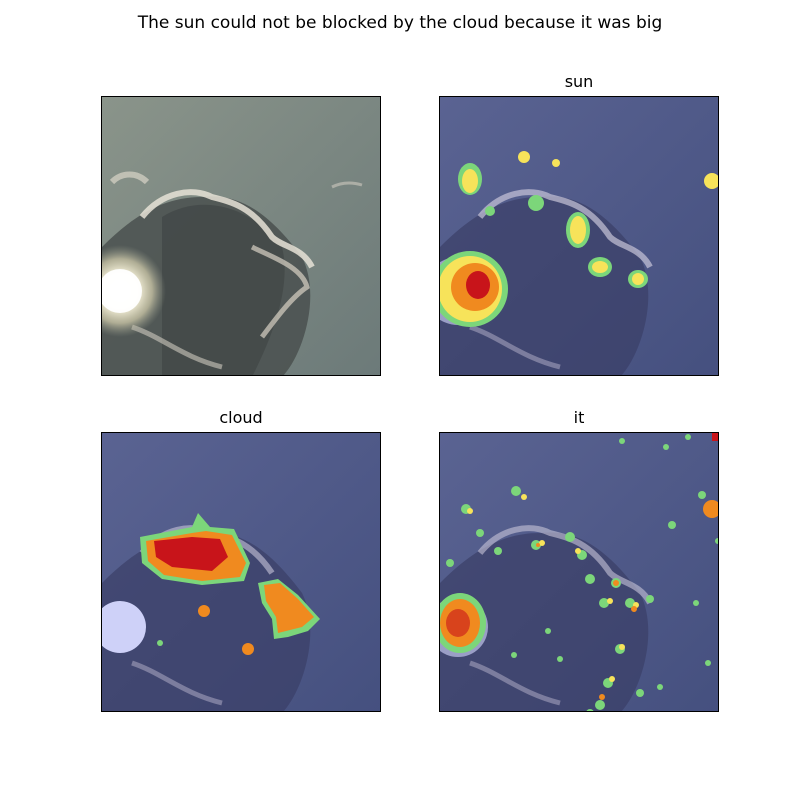 This screenshot has width=800, height=800. I want to click on panel-cloud-attention, so click(241, 572).